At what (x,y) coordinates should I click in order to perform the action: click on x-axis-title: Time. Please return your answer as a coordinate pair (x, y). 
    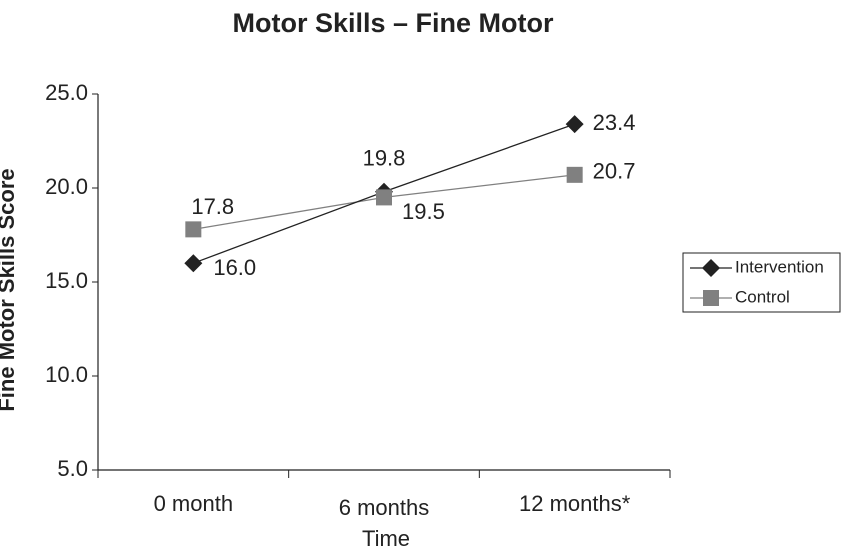
    Looking at the image, I should click on (386, 538).